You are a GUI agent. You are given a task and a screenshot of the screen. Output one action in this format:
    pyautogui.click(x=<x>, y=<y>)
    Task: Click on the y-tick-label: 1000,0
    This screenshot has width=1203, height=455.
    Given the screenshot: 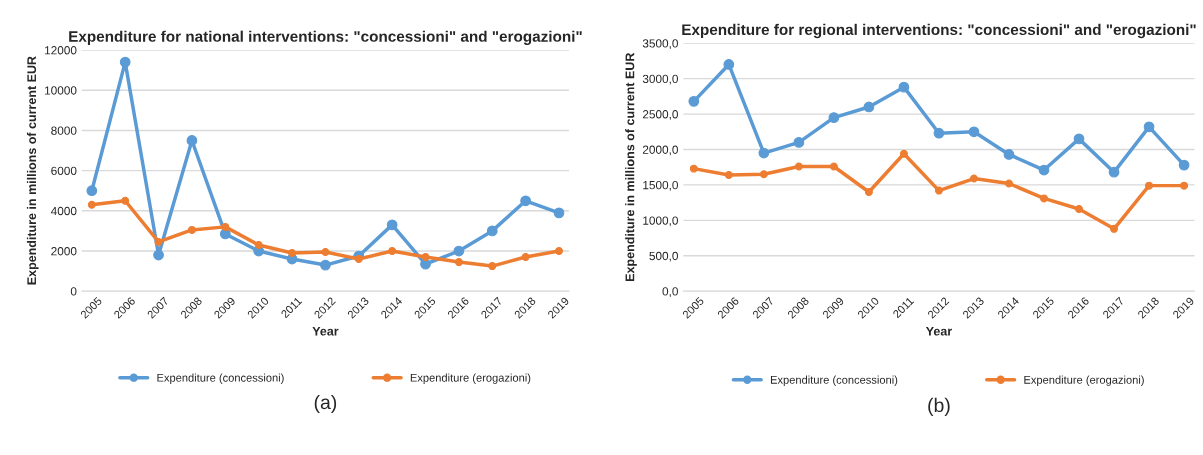 What is the action you would take?
    pyautogui.click(x=660, y=221)
    